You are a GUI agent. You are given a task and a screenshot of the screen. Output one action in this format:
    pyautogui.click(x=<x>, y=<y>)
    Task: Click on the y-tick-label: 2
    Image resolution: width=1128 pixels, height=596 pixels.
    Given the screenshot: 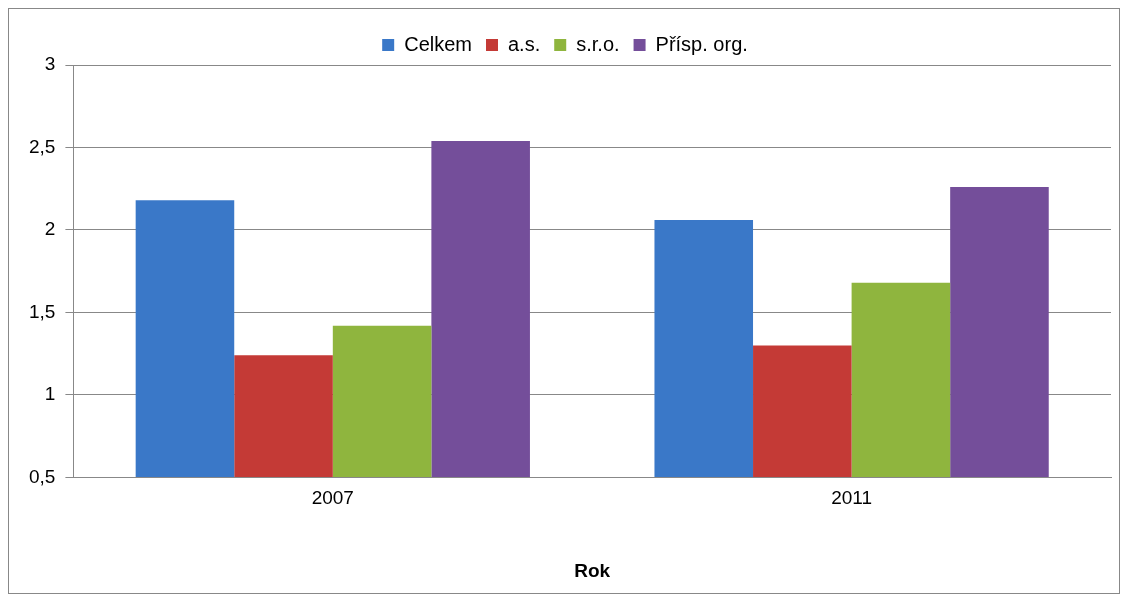 What is the action you would take?
    pyautogui.click(x=50, y=229)
    